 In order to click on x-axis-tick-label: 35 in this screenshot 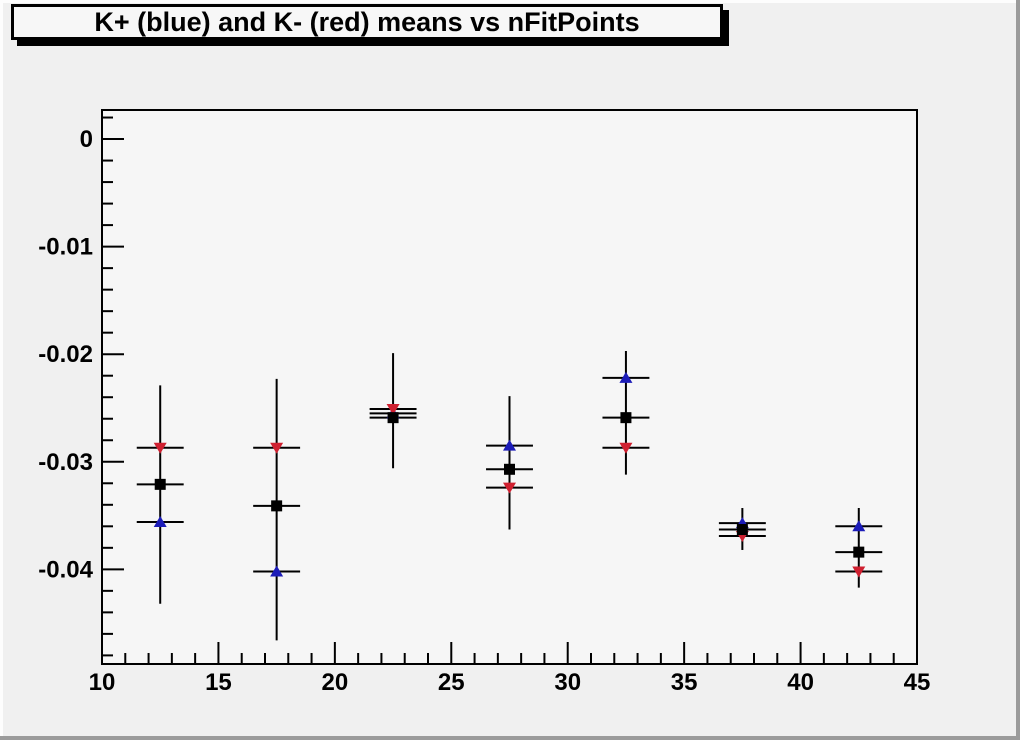, I will do `click(684, 682)`.